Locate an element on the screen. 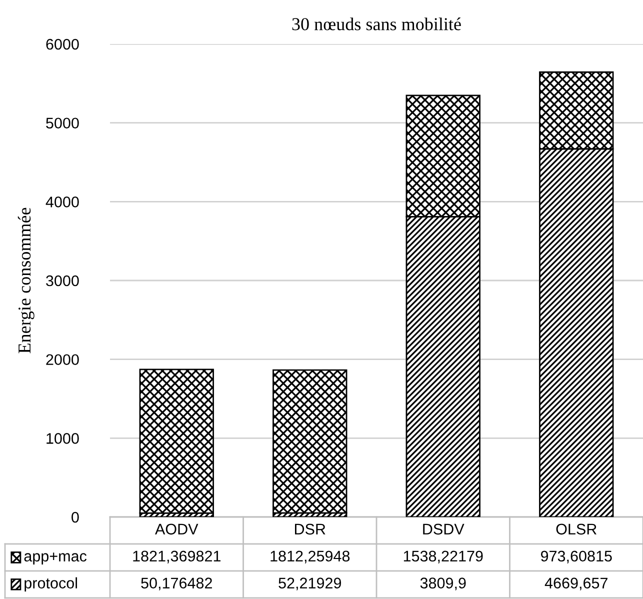  y-tick-label: 6000 is located at coordinates (62, 44).